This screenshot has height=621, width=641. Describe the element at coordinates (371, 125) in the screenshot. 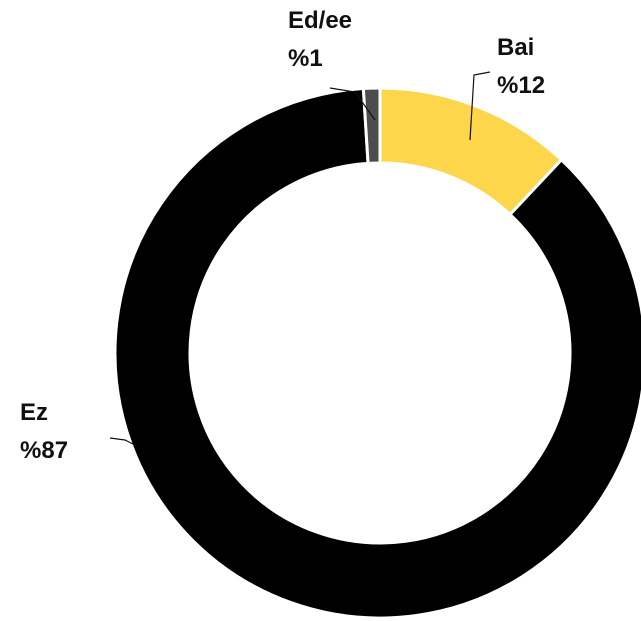

I see `donut-slice` at that location.